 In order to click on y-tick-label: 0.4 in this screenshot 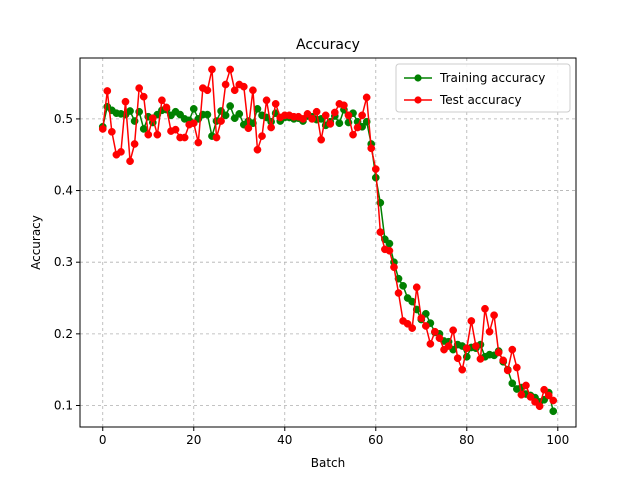, I will do `click(63, 191)`.